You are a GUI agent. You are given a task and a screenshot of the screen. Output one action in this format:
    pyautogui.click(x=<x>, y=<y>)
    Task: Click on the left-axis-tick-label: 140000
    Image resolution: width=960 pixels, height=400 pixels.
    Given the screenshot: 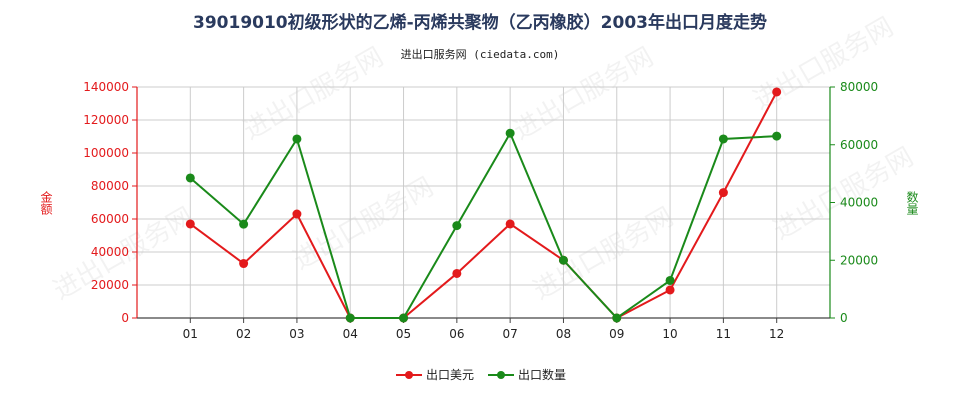 What is the action you would take?
    pyautogui.click(x=106, y=87)
    